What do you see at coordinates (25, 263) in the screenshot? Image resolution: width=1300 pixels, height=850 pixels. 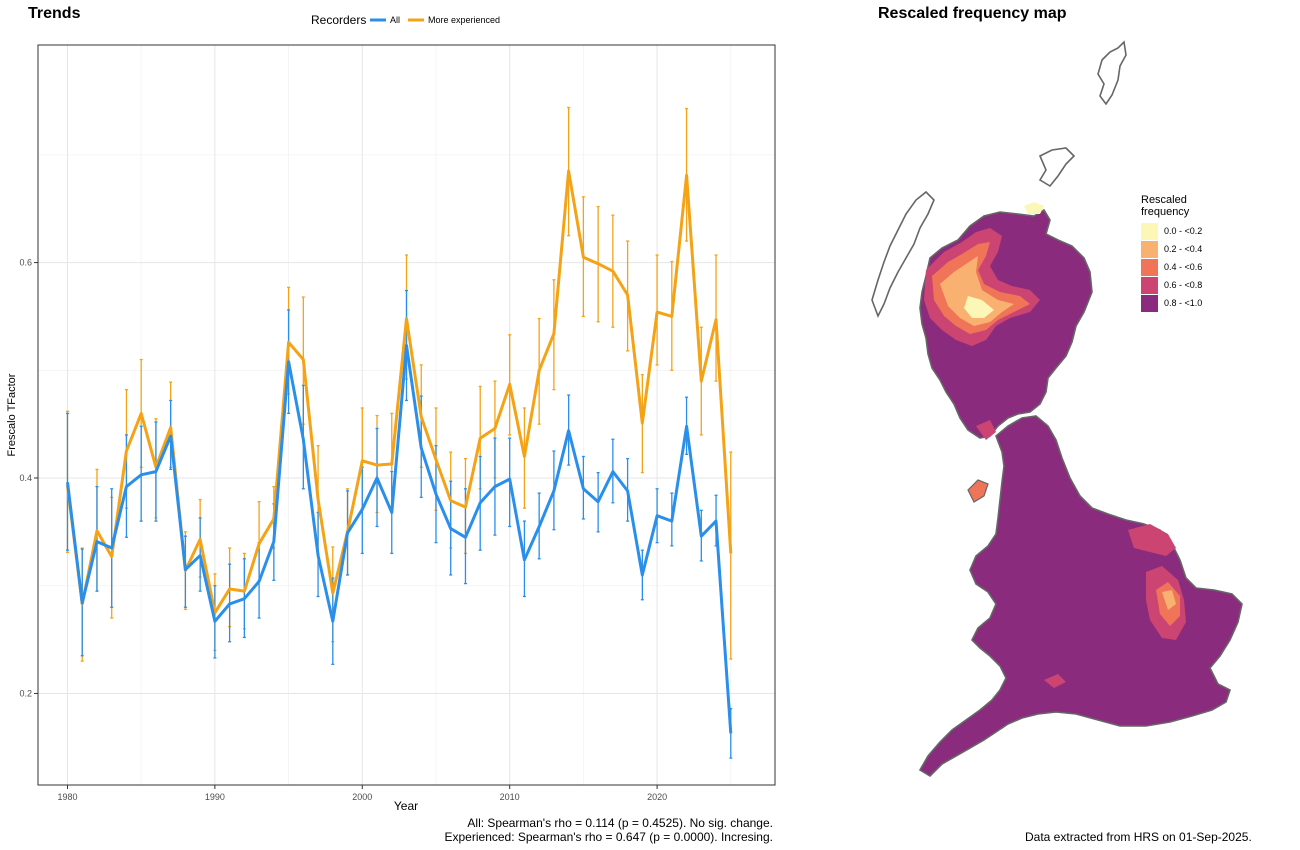 I see `y-tick-label: 0.6` at bounding box center [25, 263].